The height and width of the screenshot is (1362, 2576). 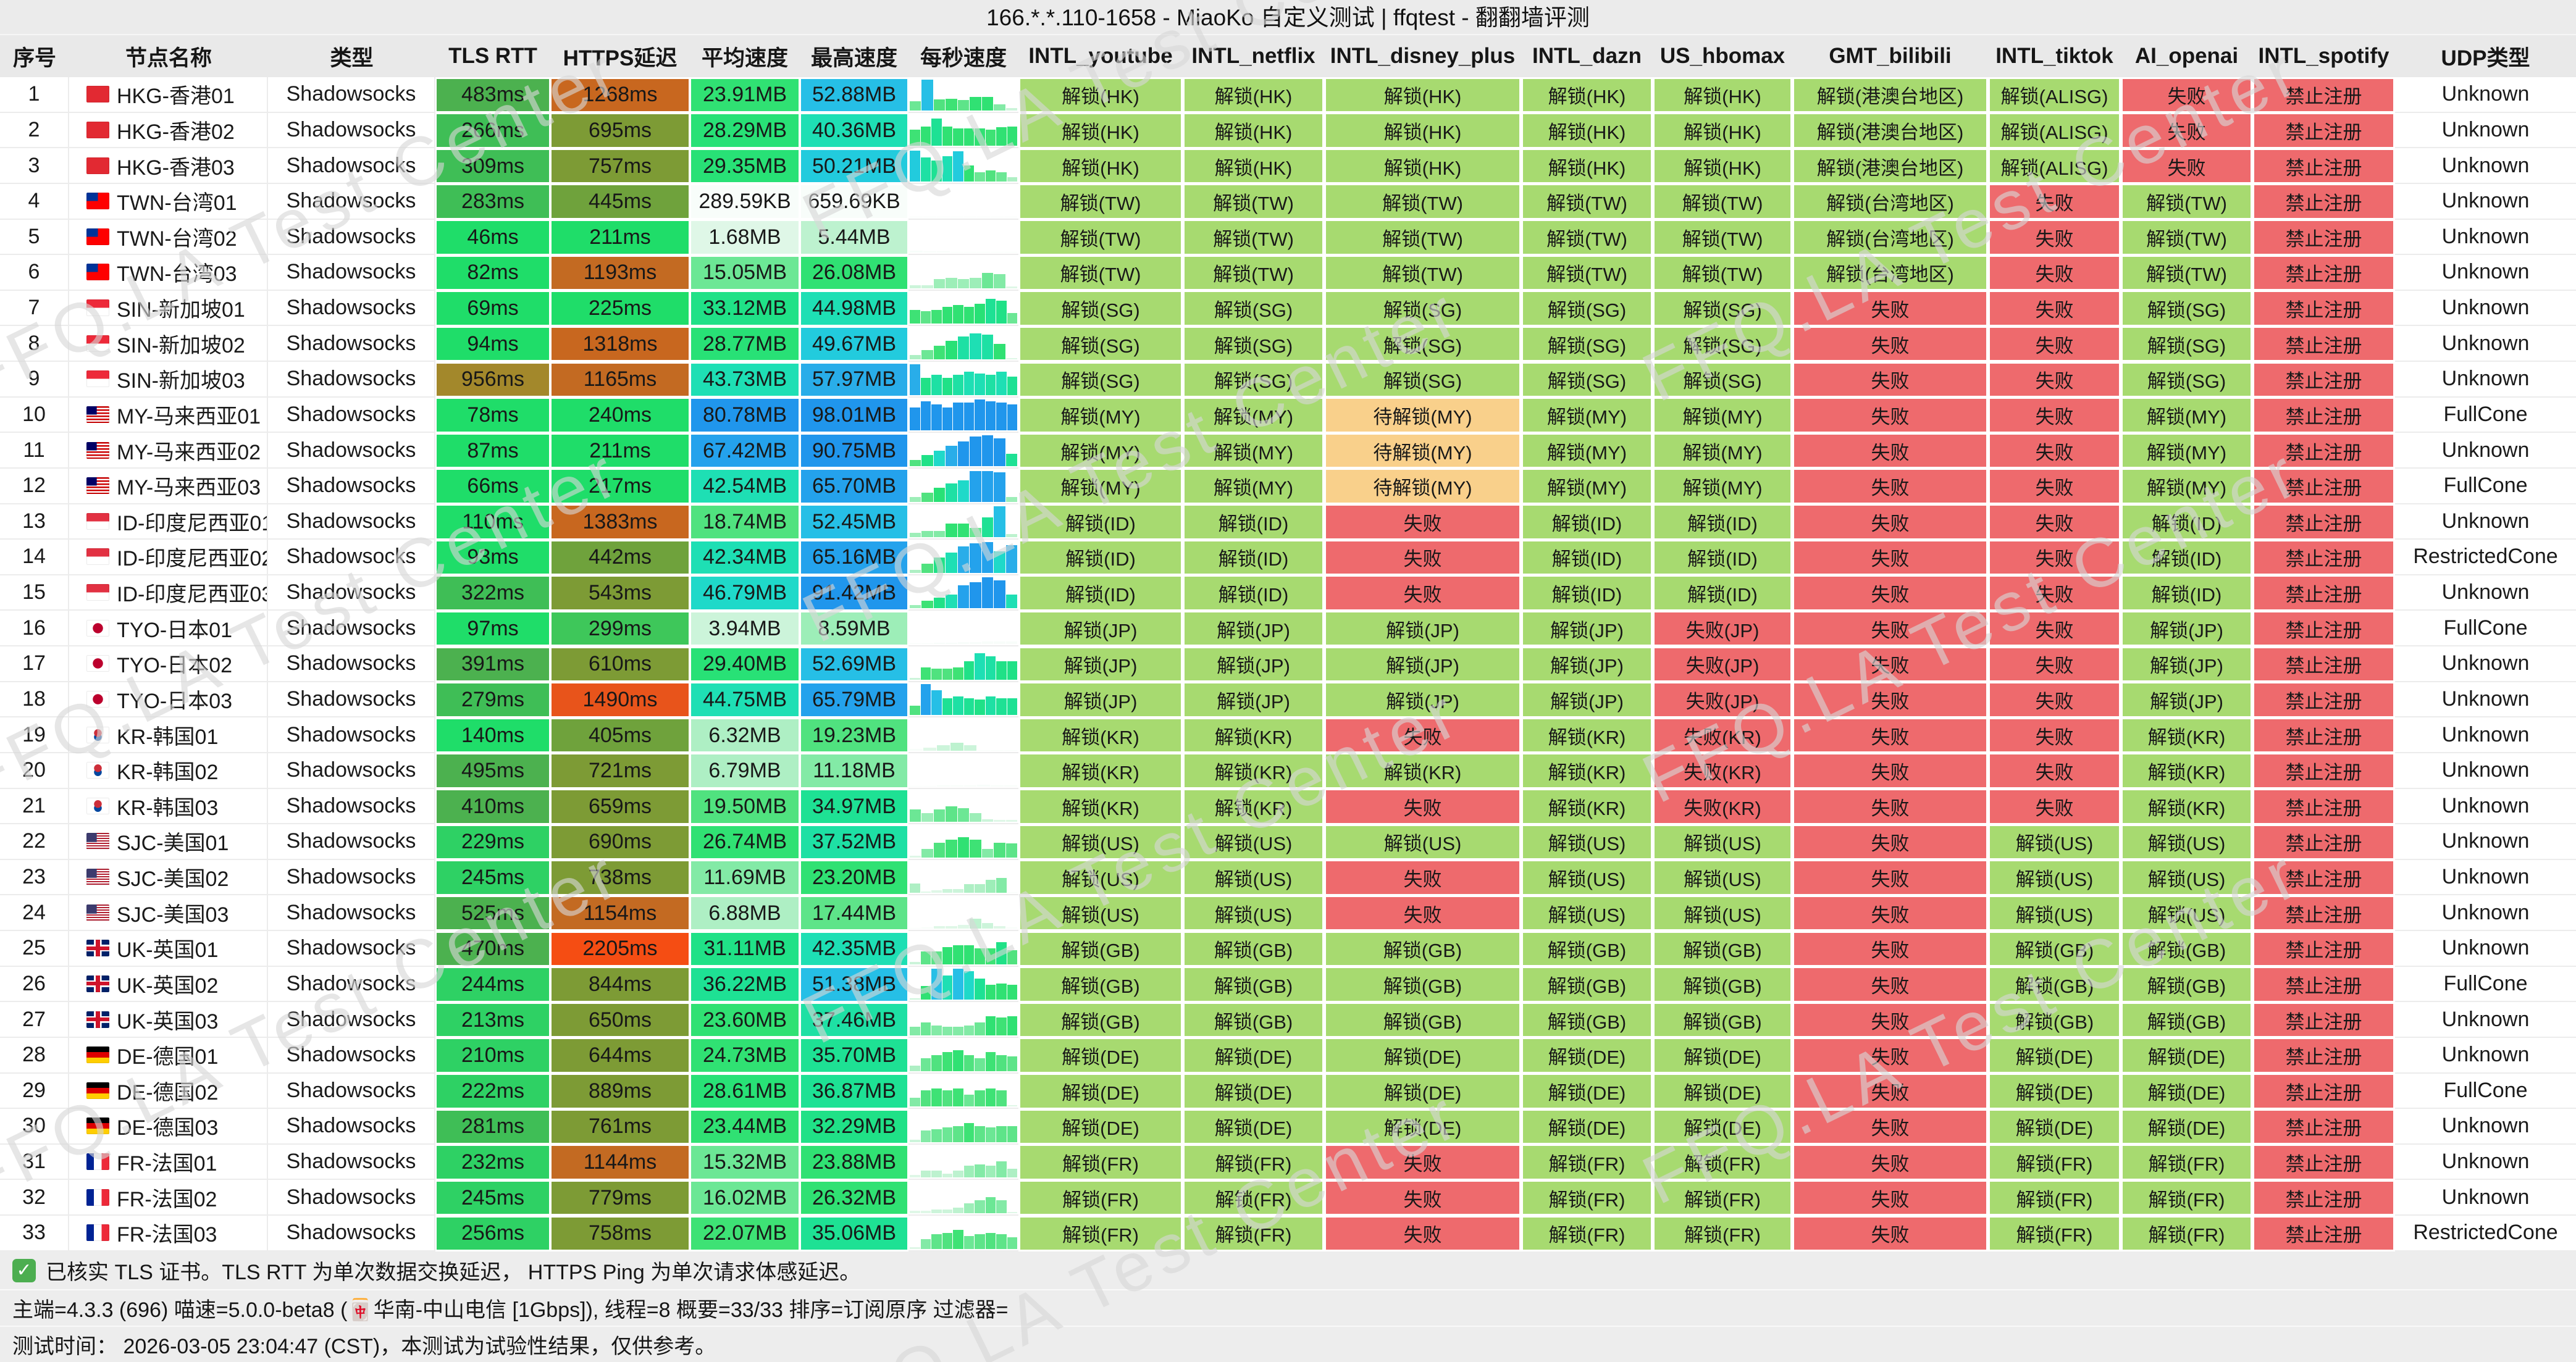 I want to click on unlock-hbomax: 解锁(TW), so click(x=1722, y=273).